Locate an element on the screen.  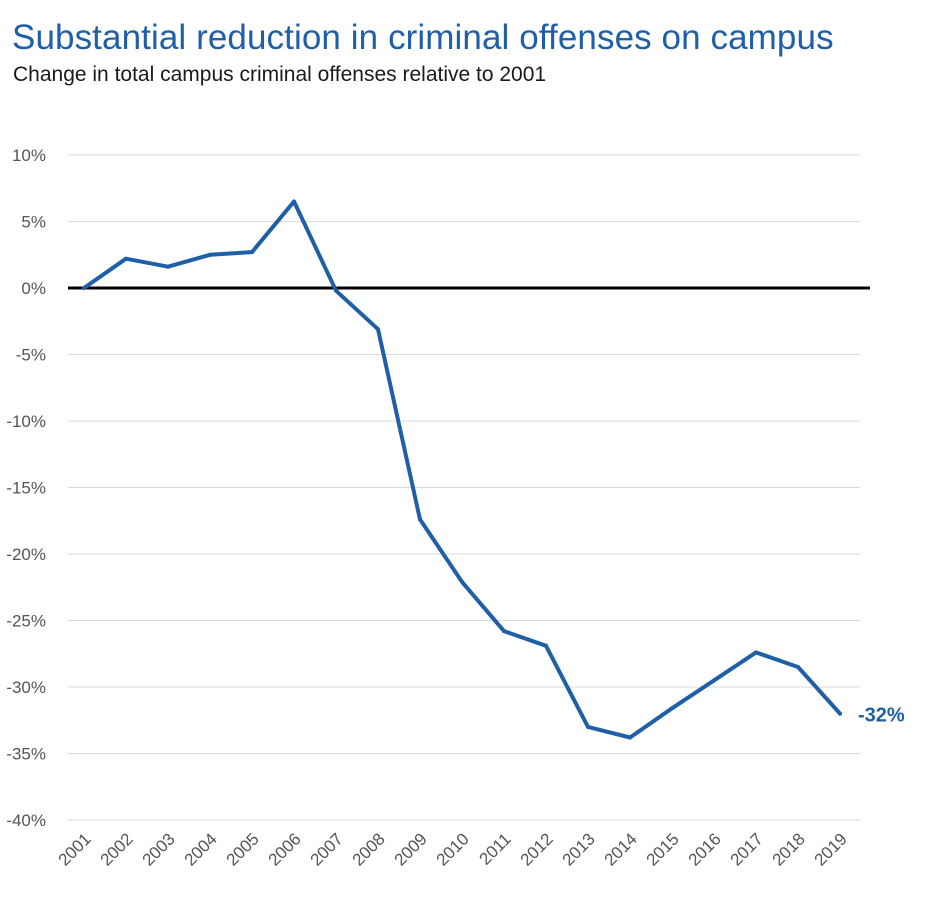
x-tick-label: 2017 is located at coordinates (747, 849).